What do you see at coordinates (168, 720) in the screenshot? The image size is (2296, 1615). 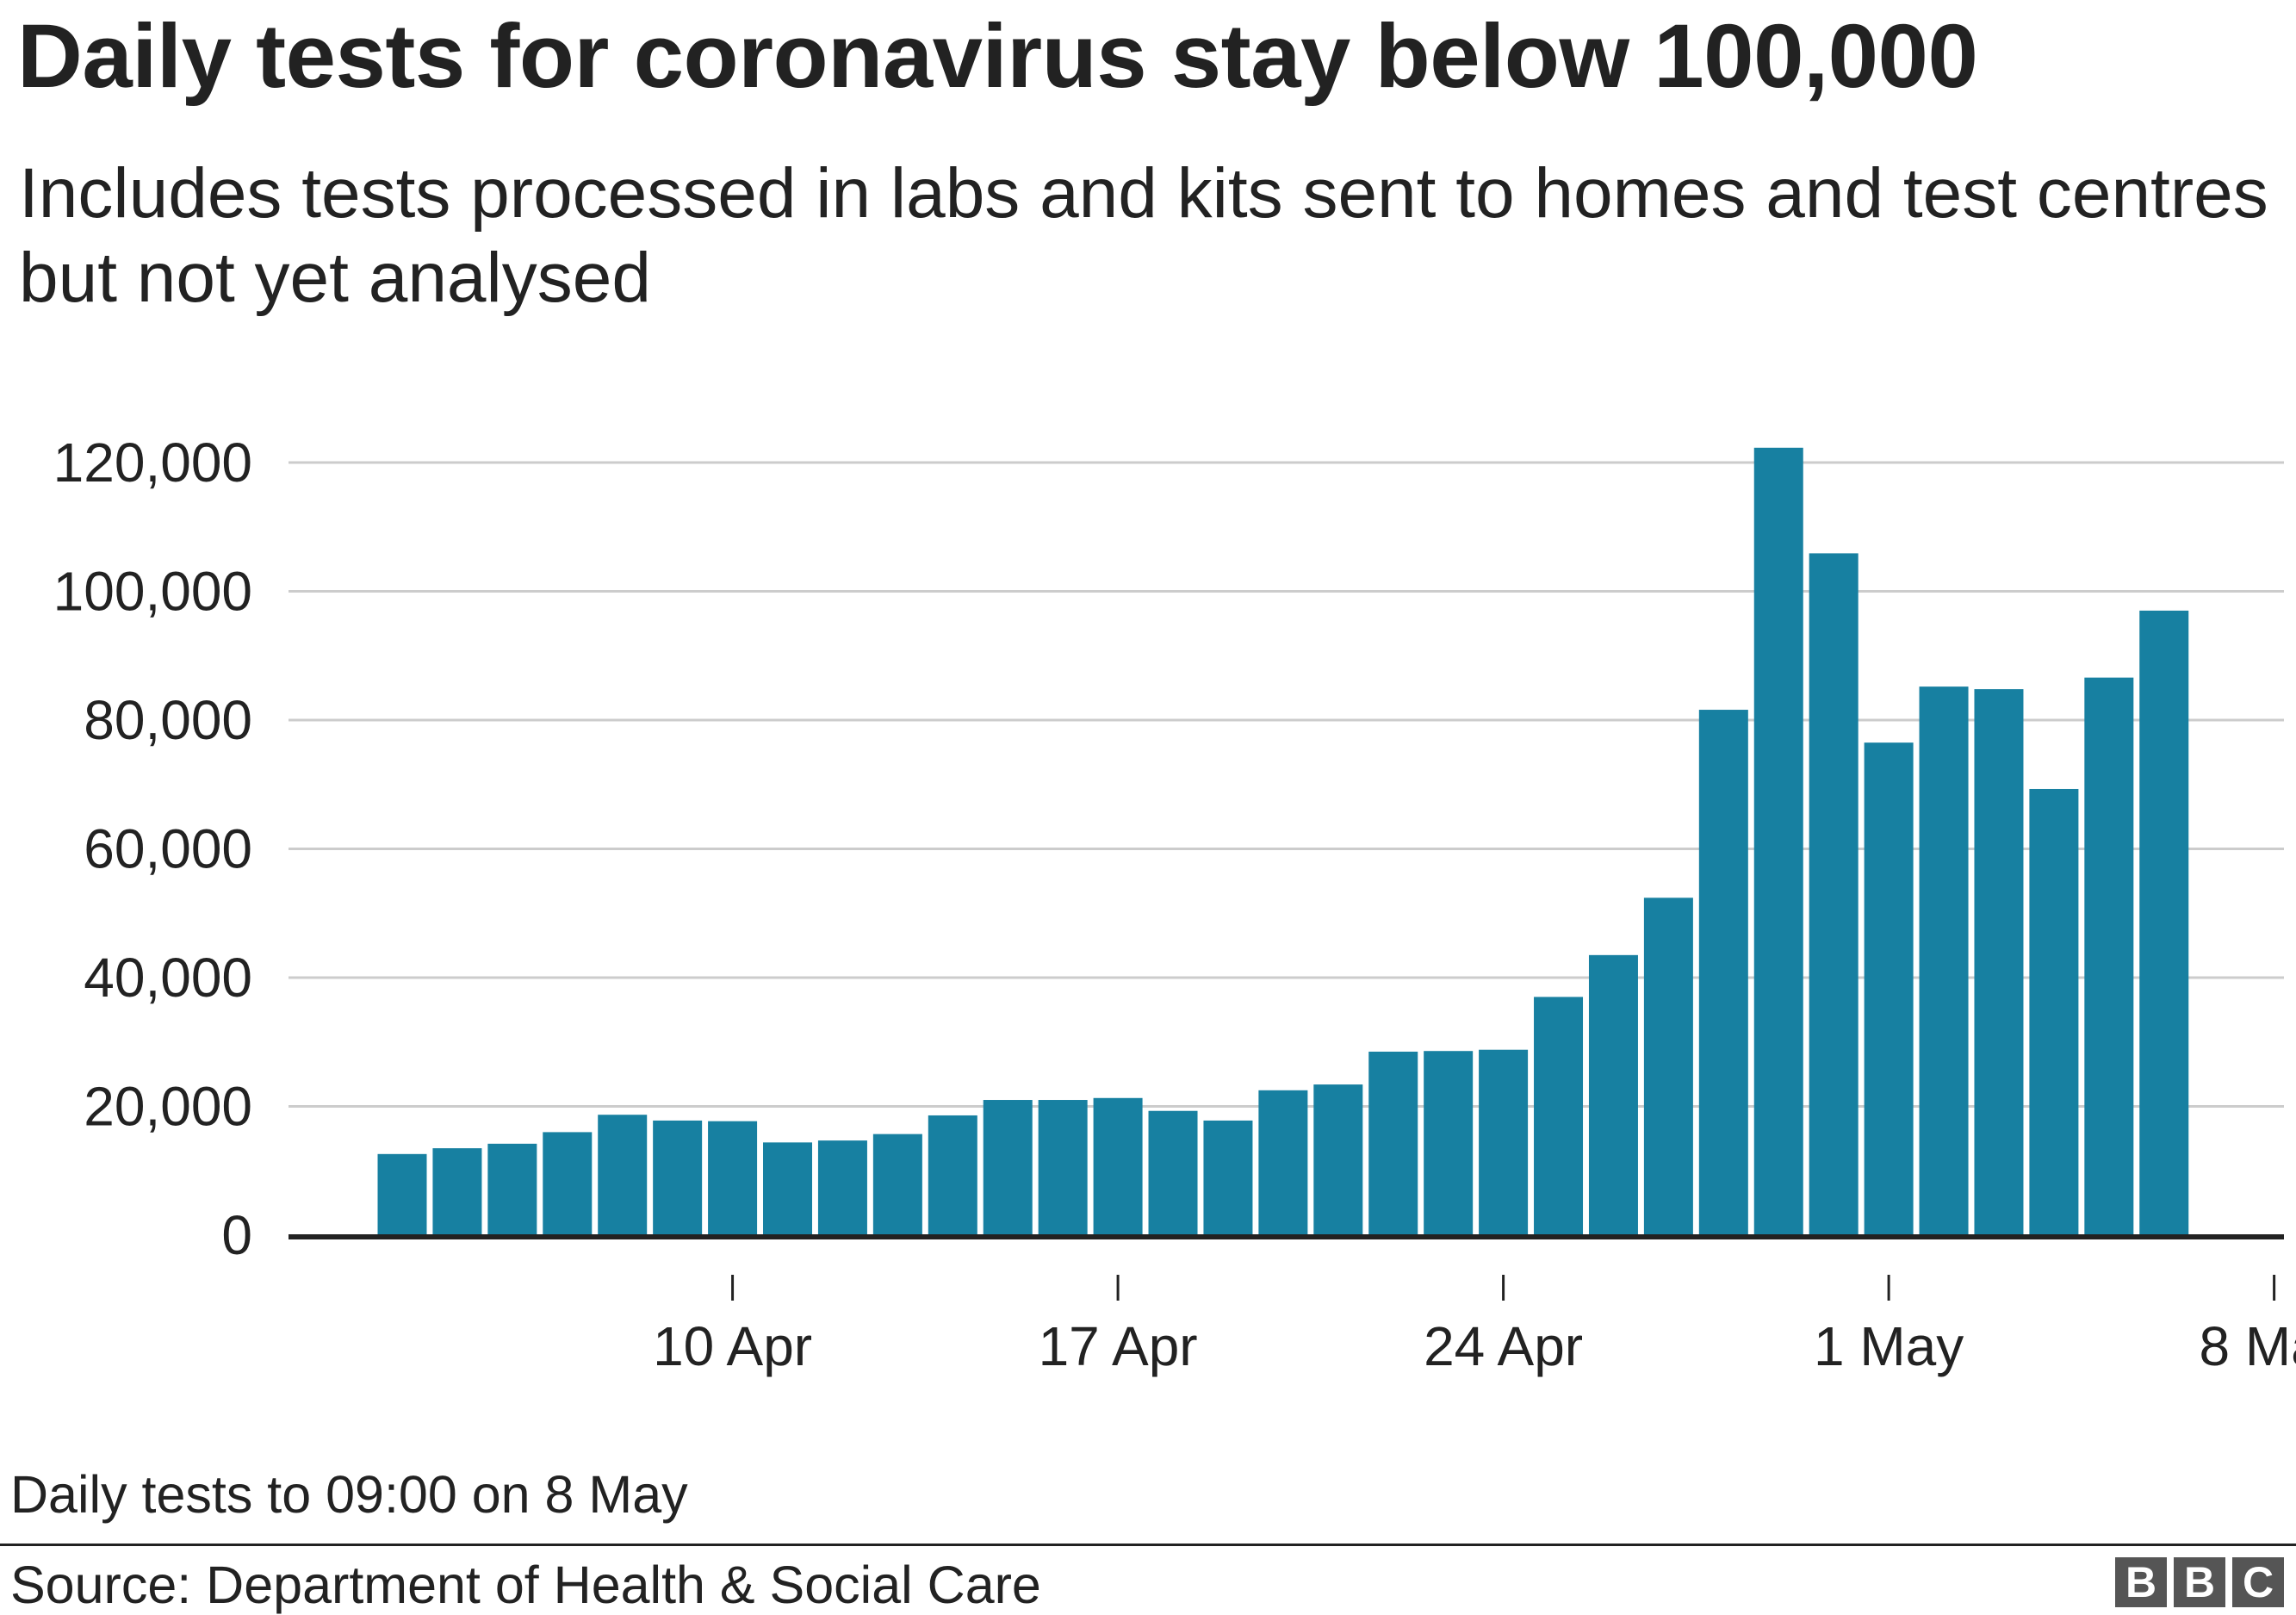 I see `y-tick-label: 80,000` at bounding box center [168, 720].